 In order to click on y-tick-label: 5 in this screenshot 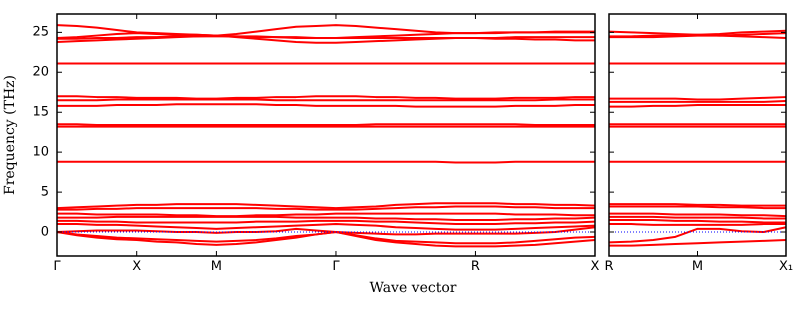, I will do `click(44, 192)`.